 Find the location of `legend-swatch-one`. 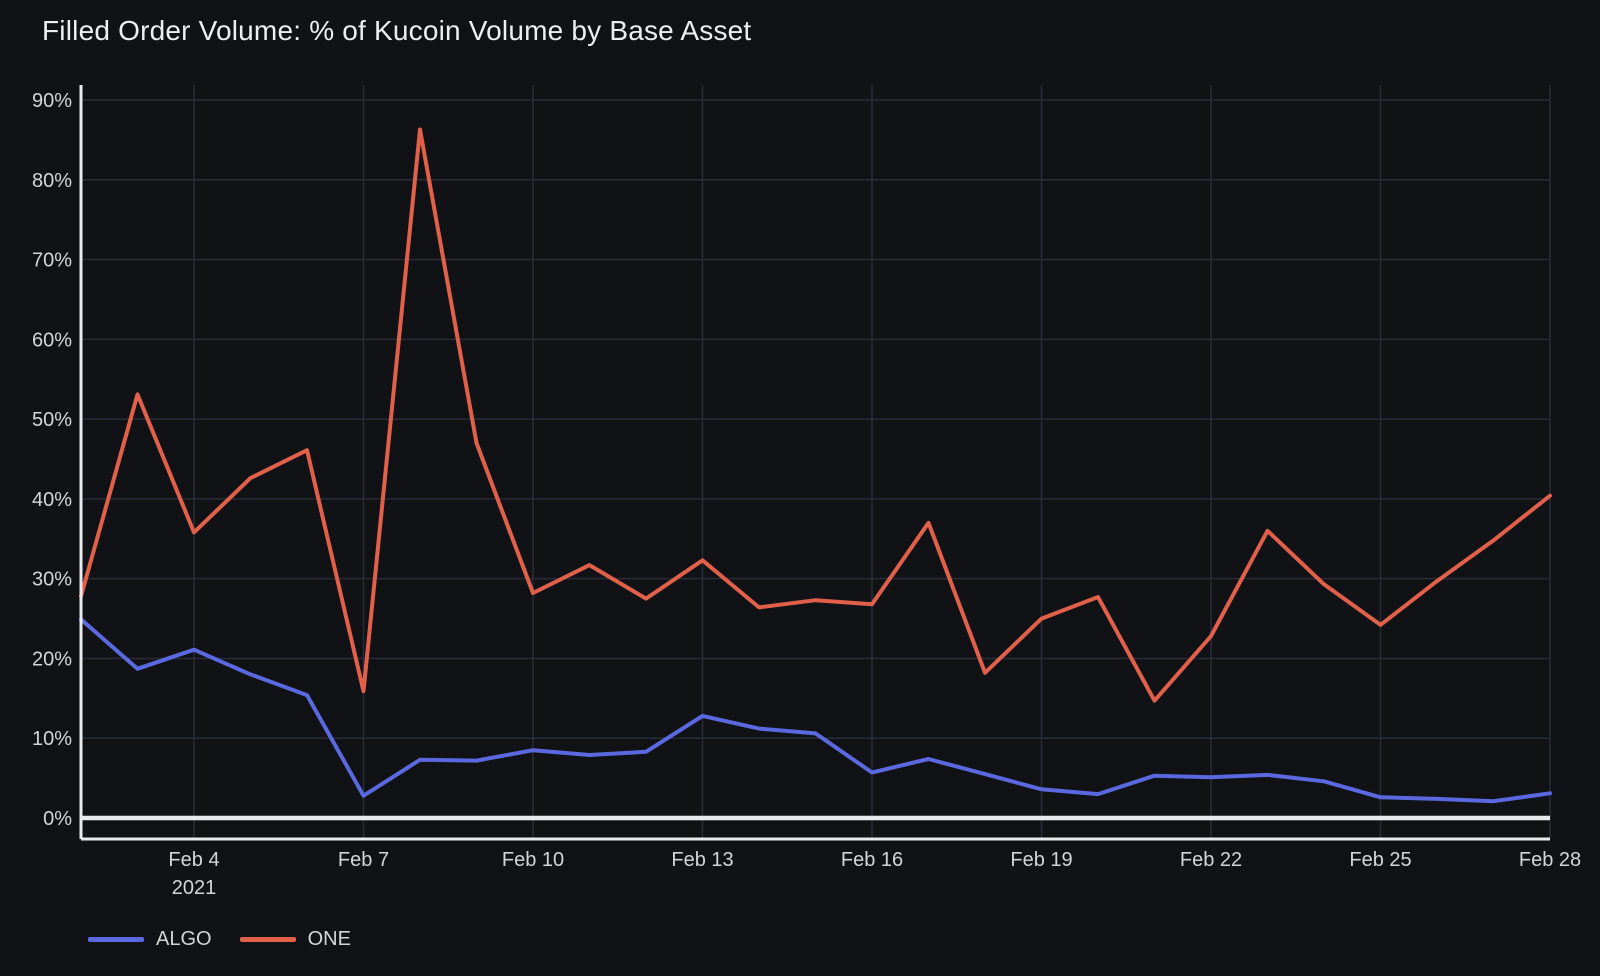

legend-swatch-one is located at coordinates (267, 939).